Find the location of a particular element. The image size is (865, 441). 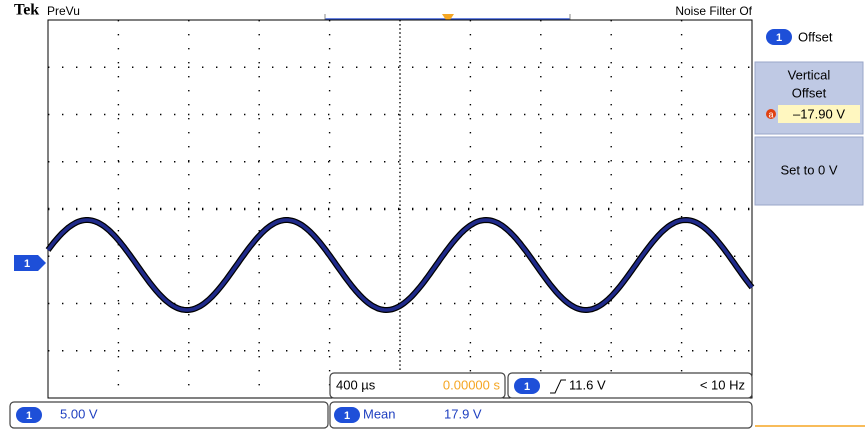

trigger-frequency: < 10 Hz is located at coordinates (722, 384).